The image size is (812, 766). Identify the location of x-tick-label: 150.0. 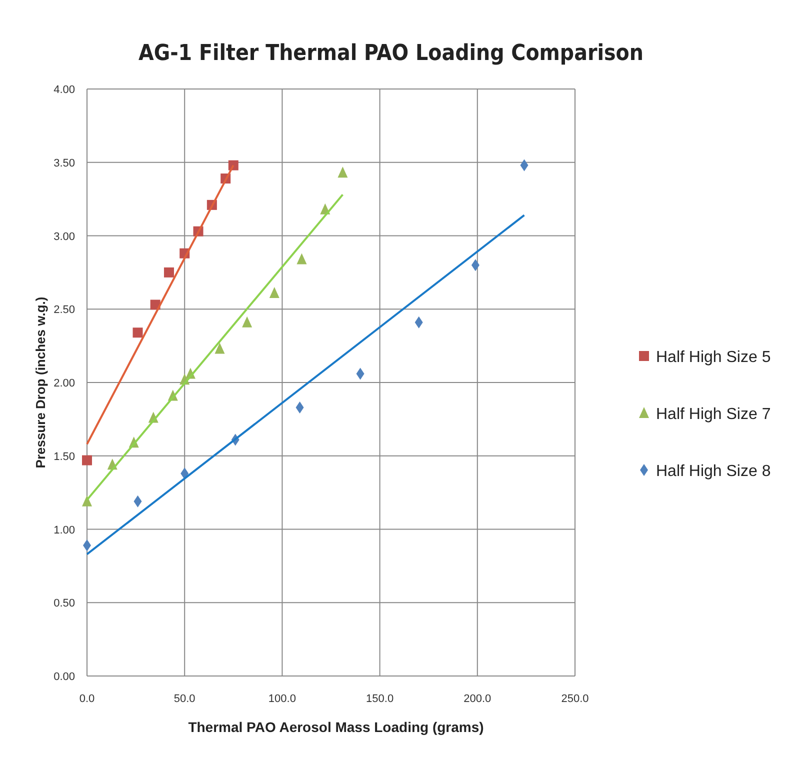
(380, 699).